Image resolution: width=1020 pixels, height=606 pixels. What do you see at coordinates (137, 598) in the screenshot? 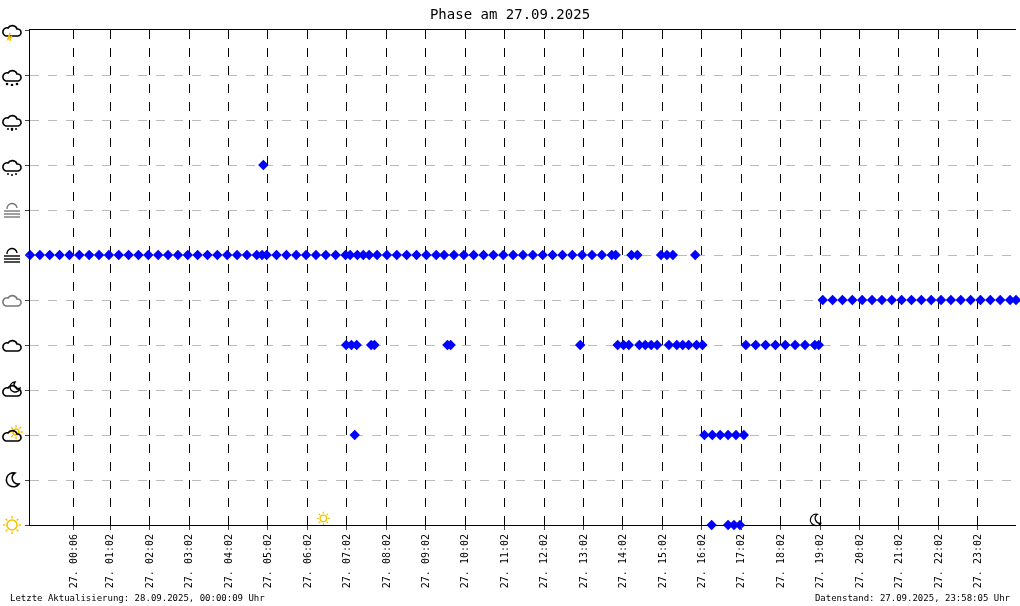
I see `text: Letzte Aktualisierung: 28.09.2025, 00:00:09 Uhr` at bounding box center [137, 598].